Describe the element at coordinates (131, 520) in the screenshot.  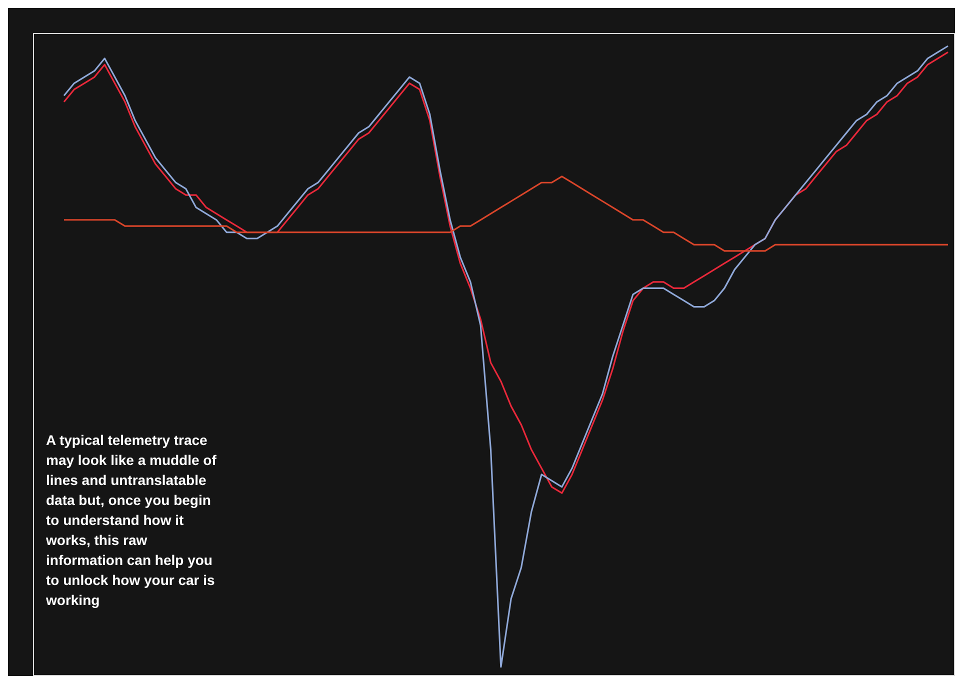
I see `text: A typical telemetry trace may look like a muddle of lines and untranslatable data but, once you begin to understand how it works, this raw information can help you to unlock how your car is working` at that location.